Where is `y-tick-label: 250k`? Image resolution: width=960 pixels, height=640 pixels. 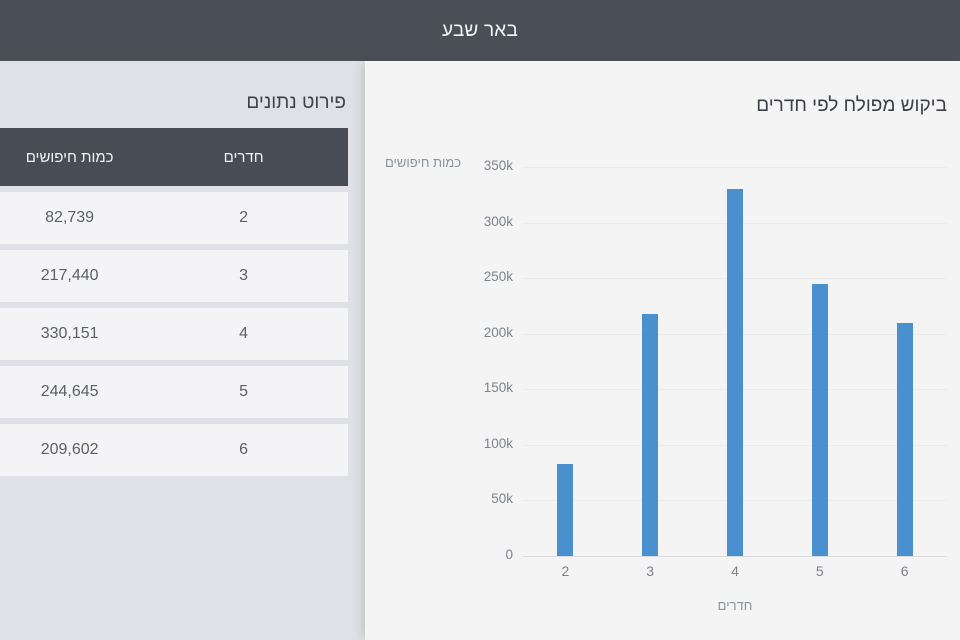
y-tick-label: 250k is located at coordinates (498, 277).